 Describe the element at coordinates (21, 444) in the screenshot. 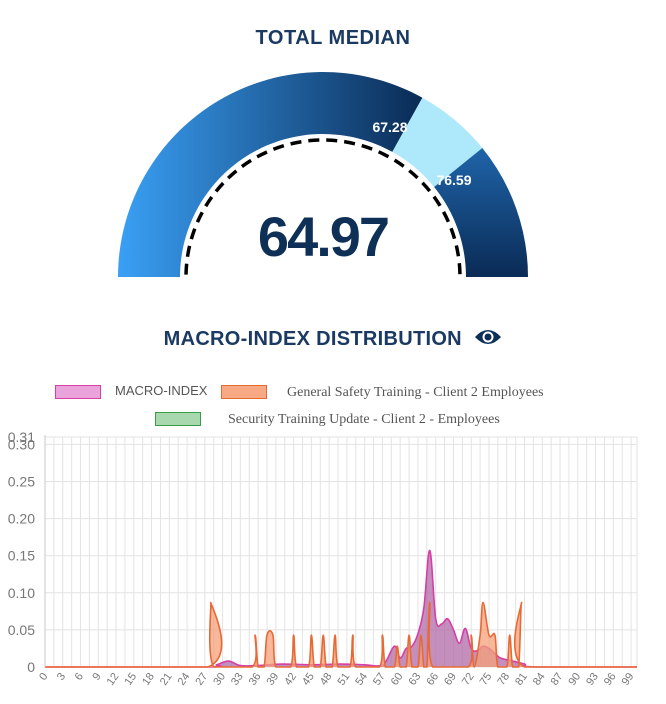

I see `y-tick-label: 0.30` at that location.